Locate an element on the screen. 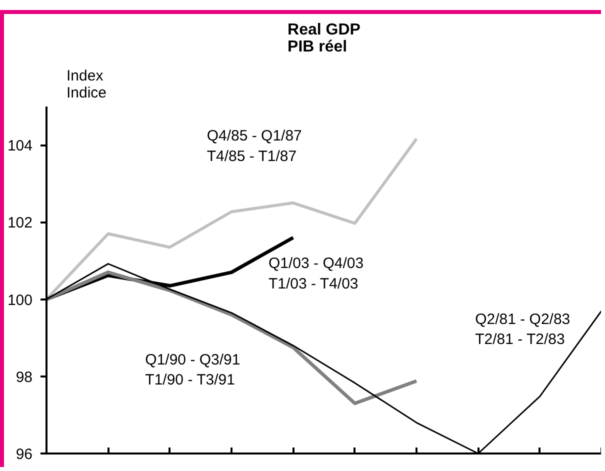 The image size is (605, 471). chart-title: Real GDP PIB réel is located at coordinates (324, 39).